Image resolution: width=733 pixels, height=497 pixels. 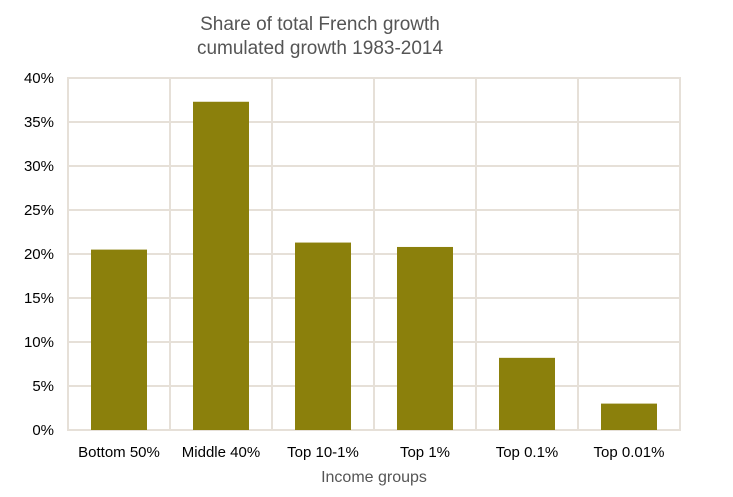 I want to click on x-tick-label: Top 0.1%, so click(x=527, y=452).